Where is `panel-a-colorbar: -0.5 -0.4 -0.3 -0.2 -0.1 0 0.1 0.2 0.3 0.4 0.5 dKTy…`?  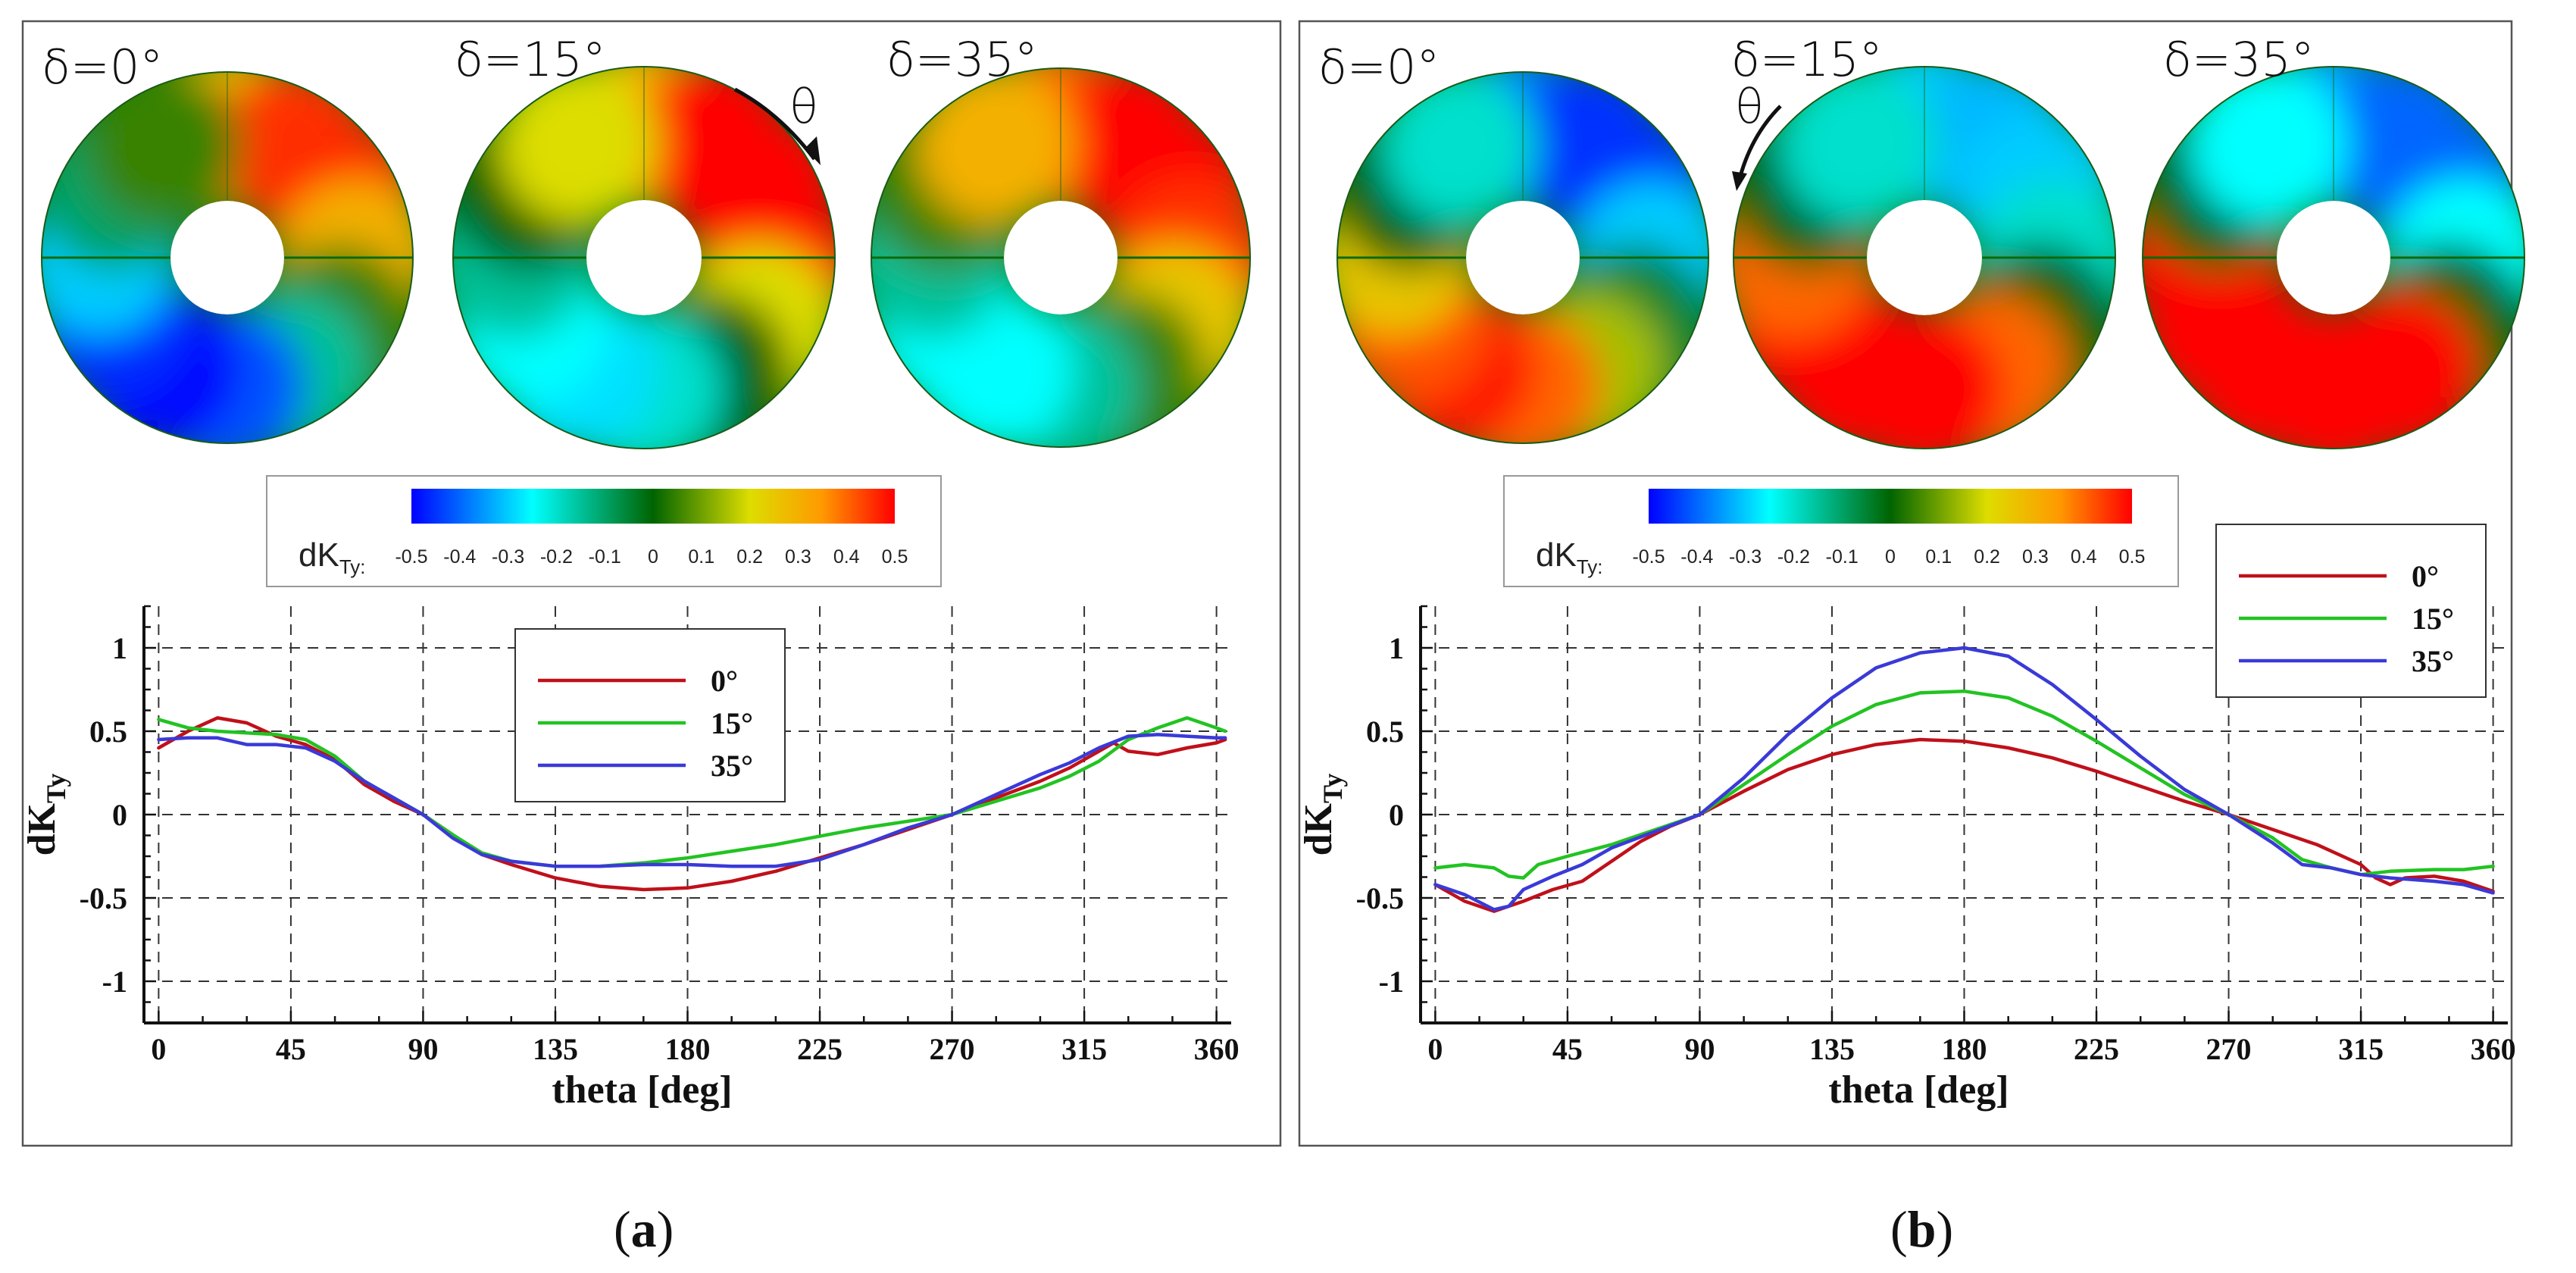 panel-a-colorbar: -0.5 -0.4 -0.3 -0.2 -0.1 0 0.1 0.2 0.3 0.4 0.5 dKTy… is located at coordinates (604, 531).